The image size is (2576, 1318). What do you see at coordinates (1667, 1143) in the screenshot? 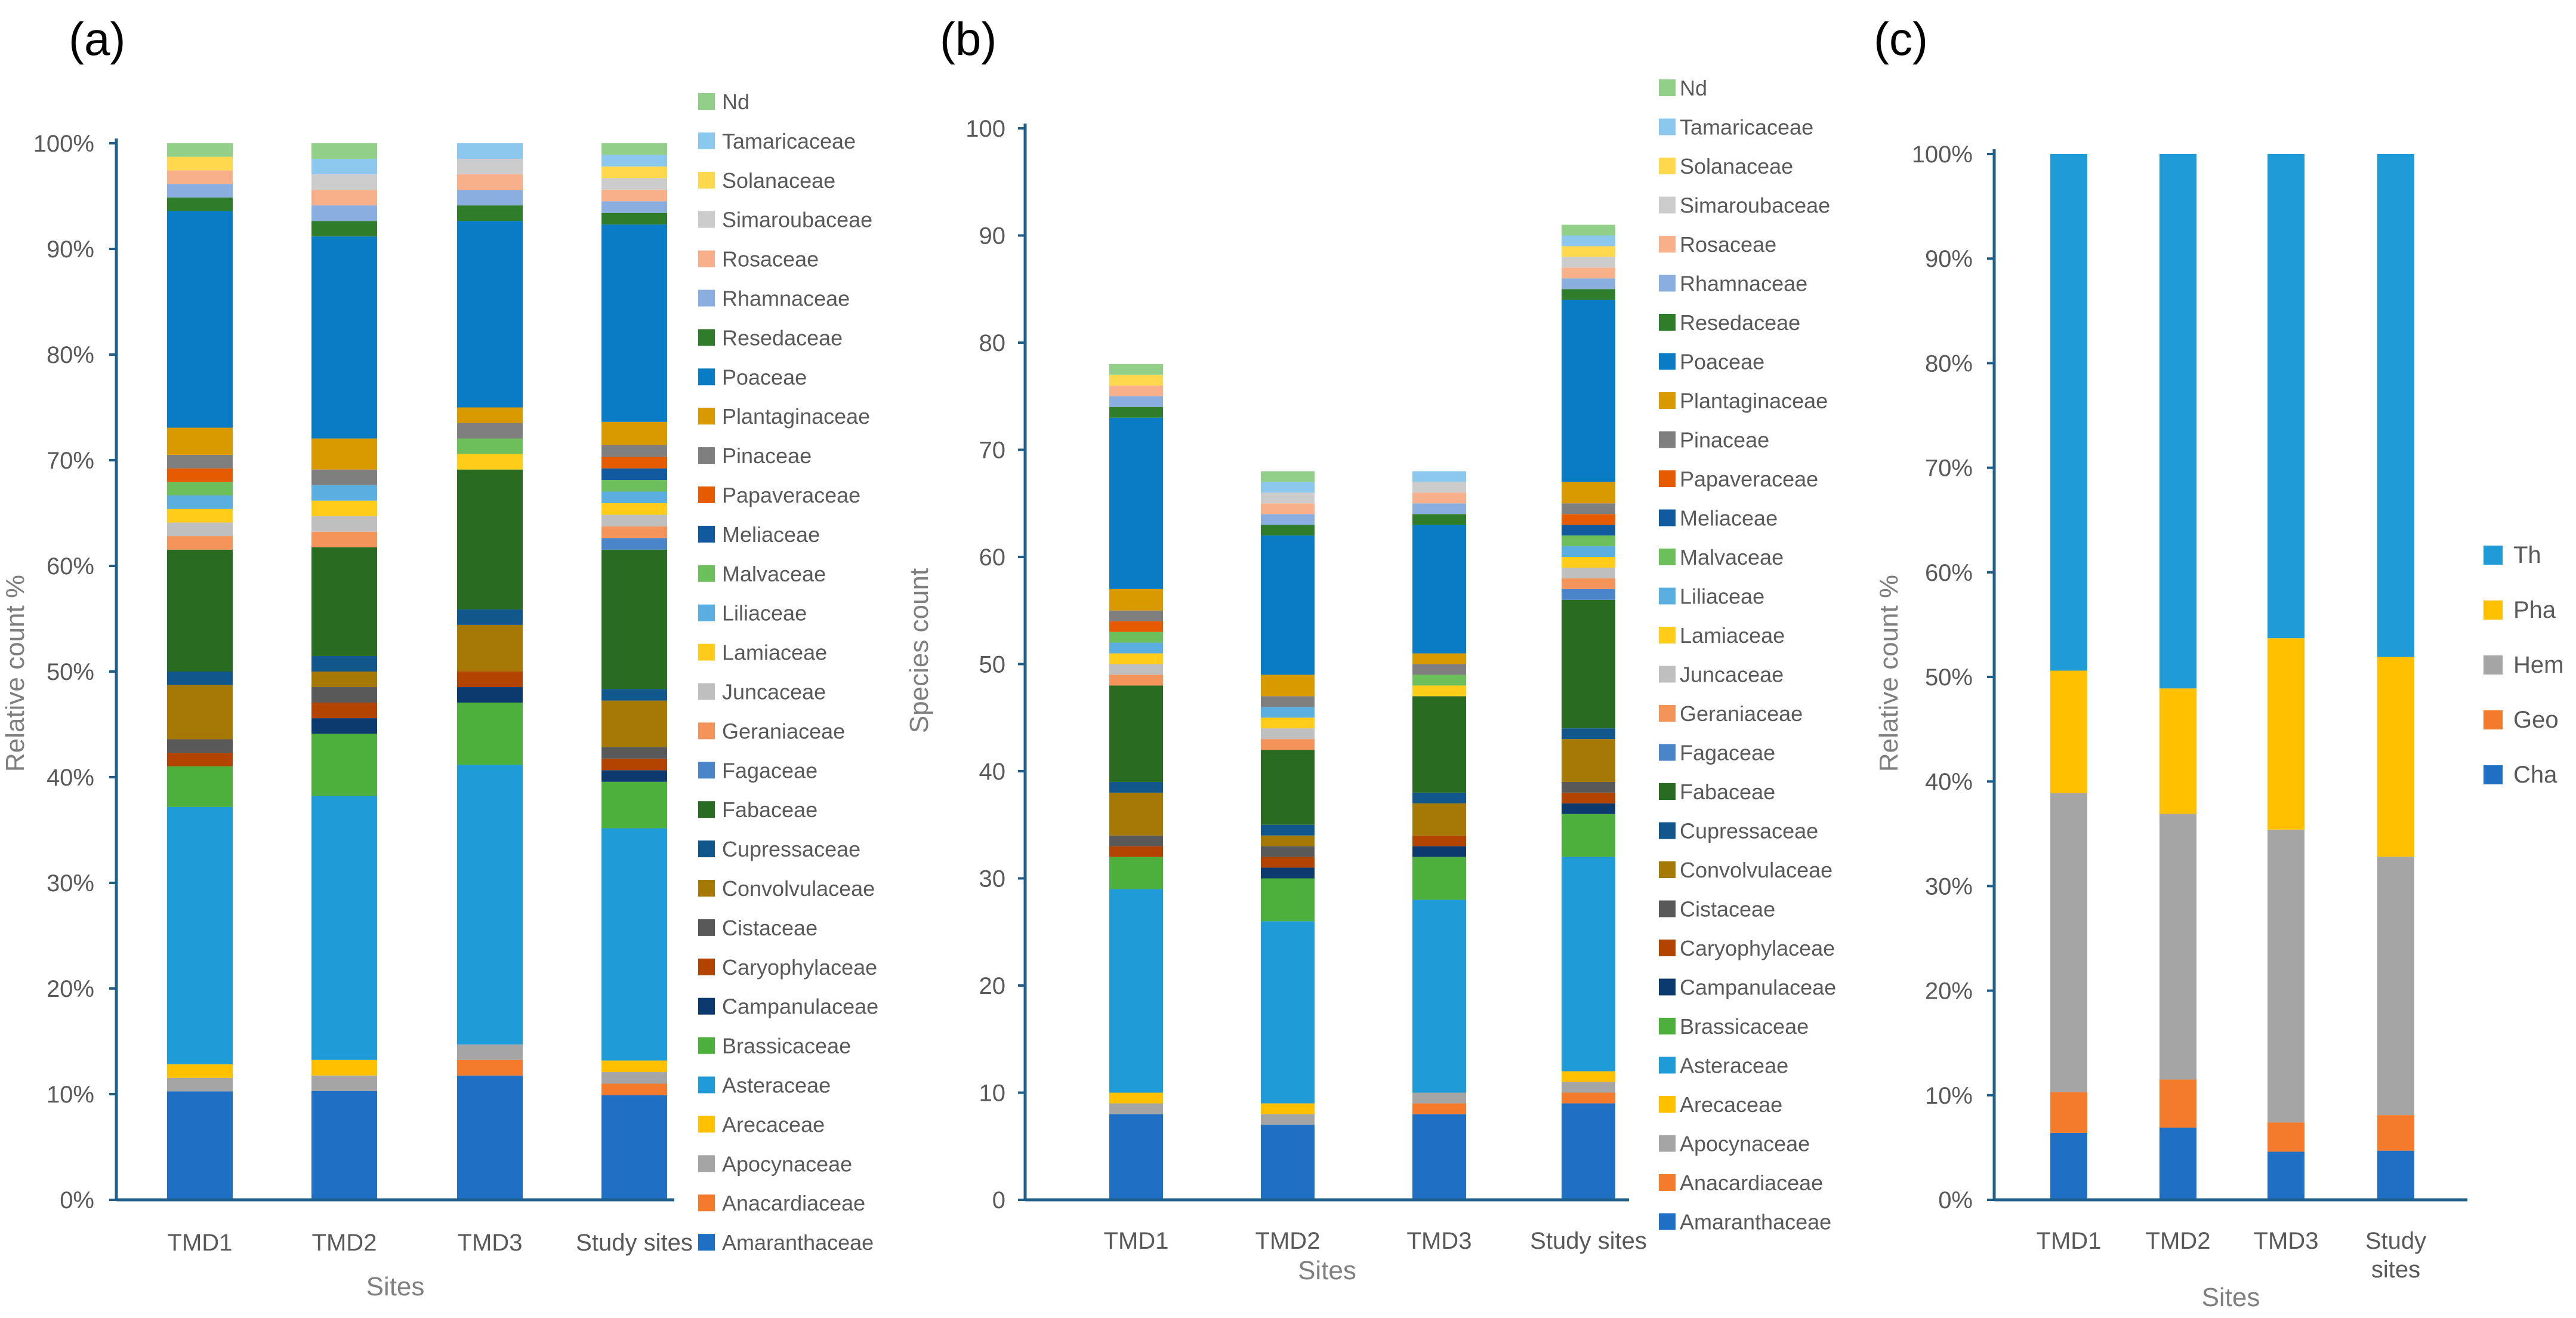
I see `panel-b-legend-swatch-apocynaceae` at bounding box center [1667, 1143].